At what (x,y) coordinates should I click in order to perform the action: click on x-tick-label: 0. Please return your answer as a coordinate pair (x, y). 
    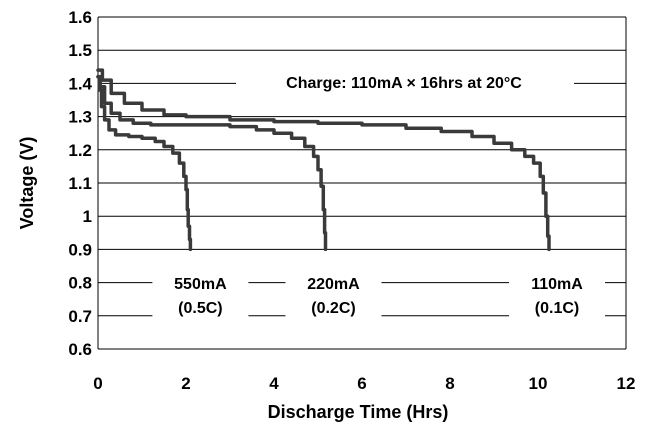
    Looking at the image, I should click on (97, 383).